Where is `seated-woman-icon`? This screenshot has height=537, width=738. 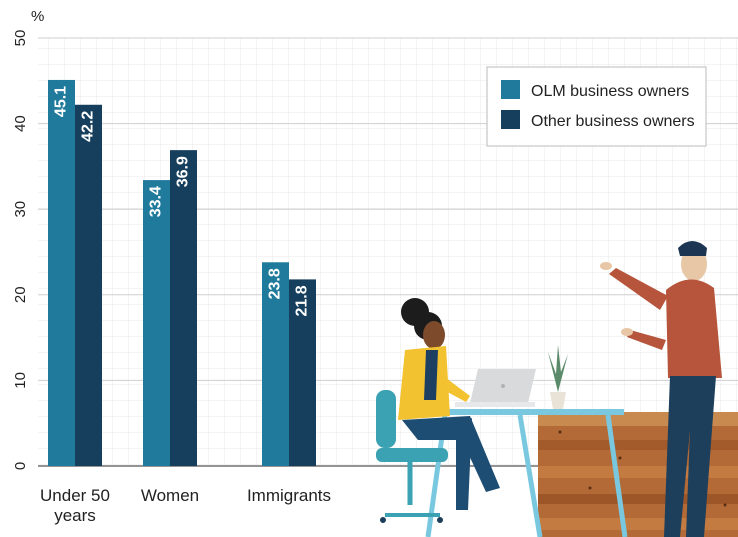 seated-woman-icon is located at coordinates (449, 404).